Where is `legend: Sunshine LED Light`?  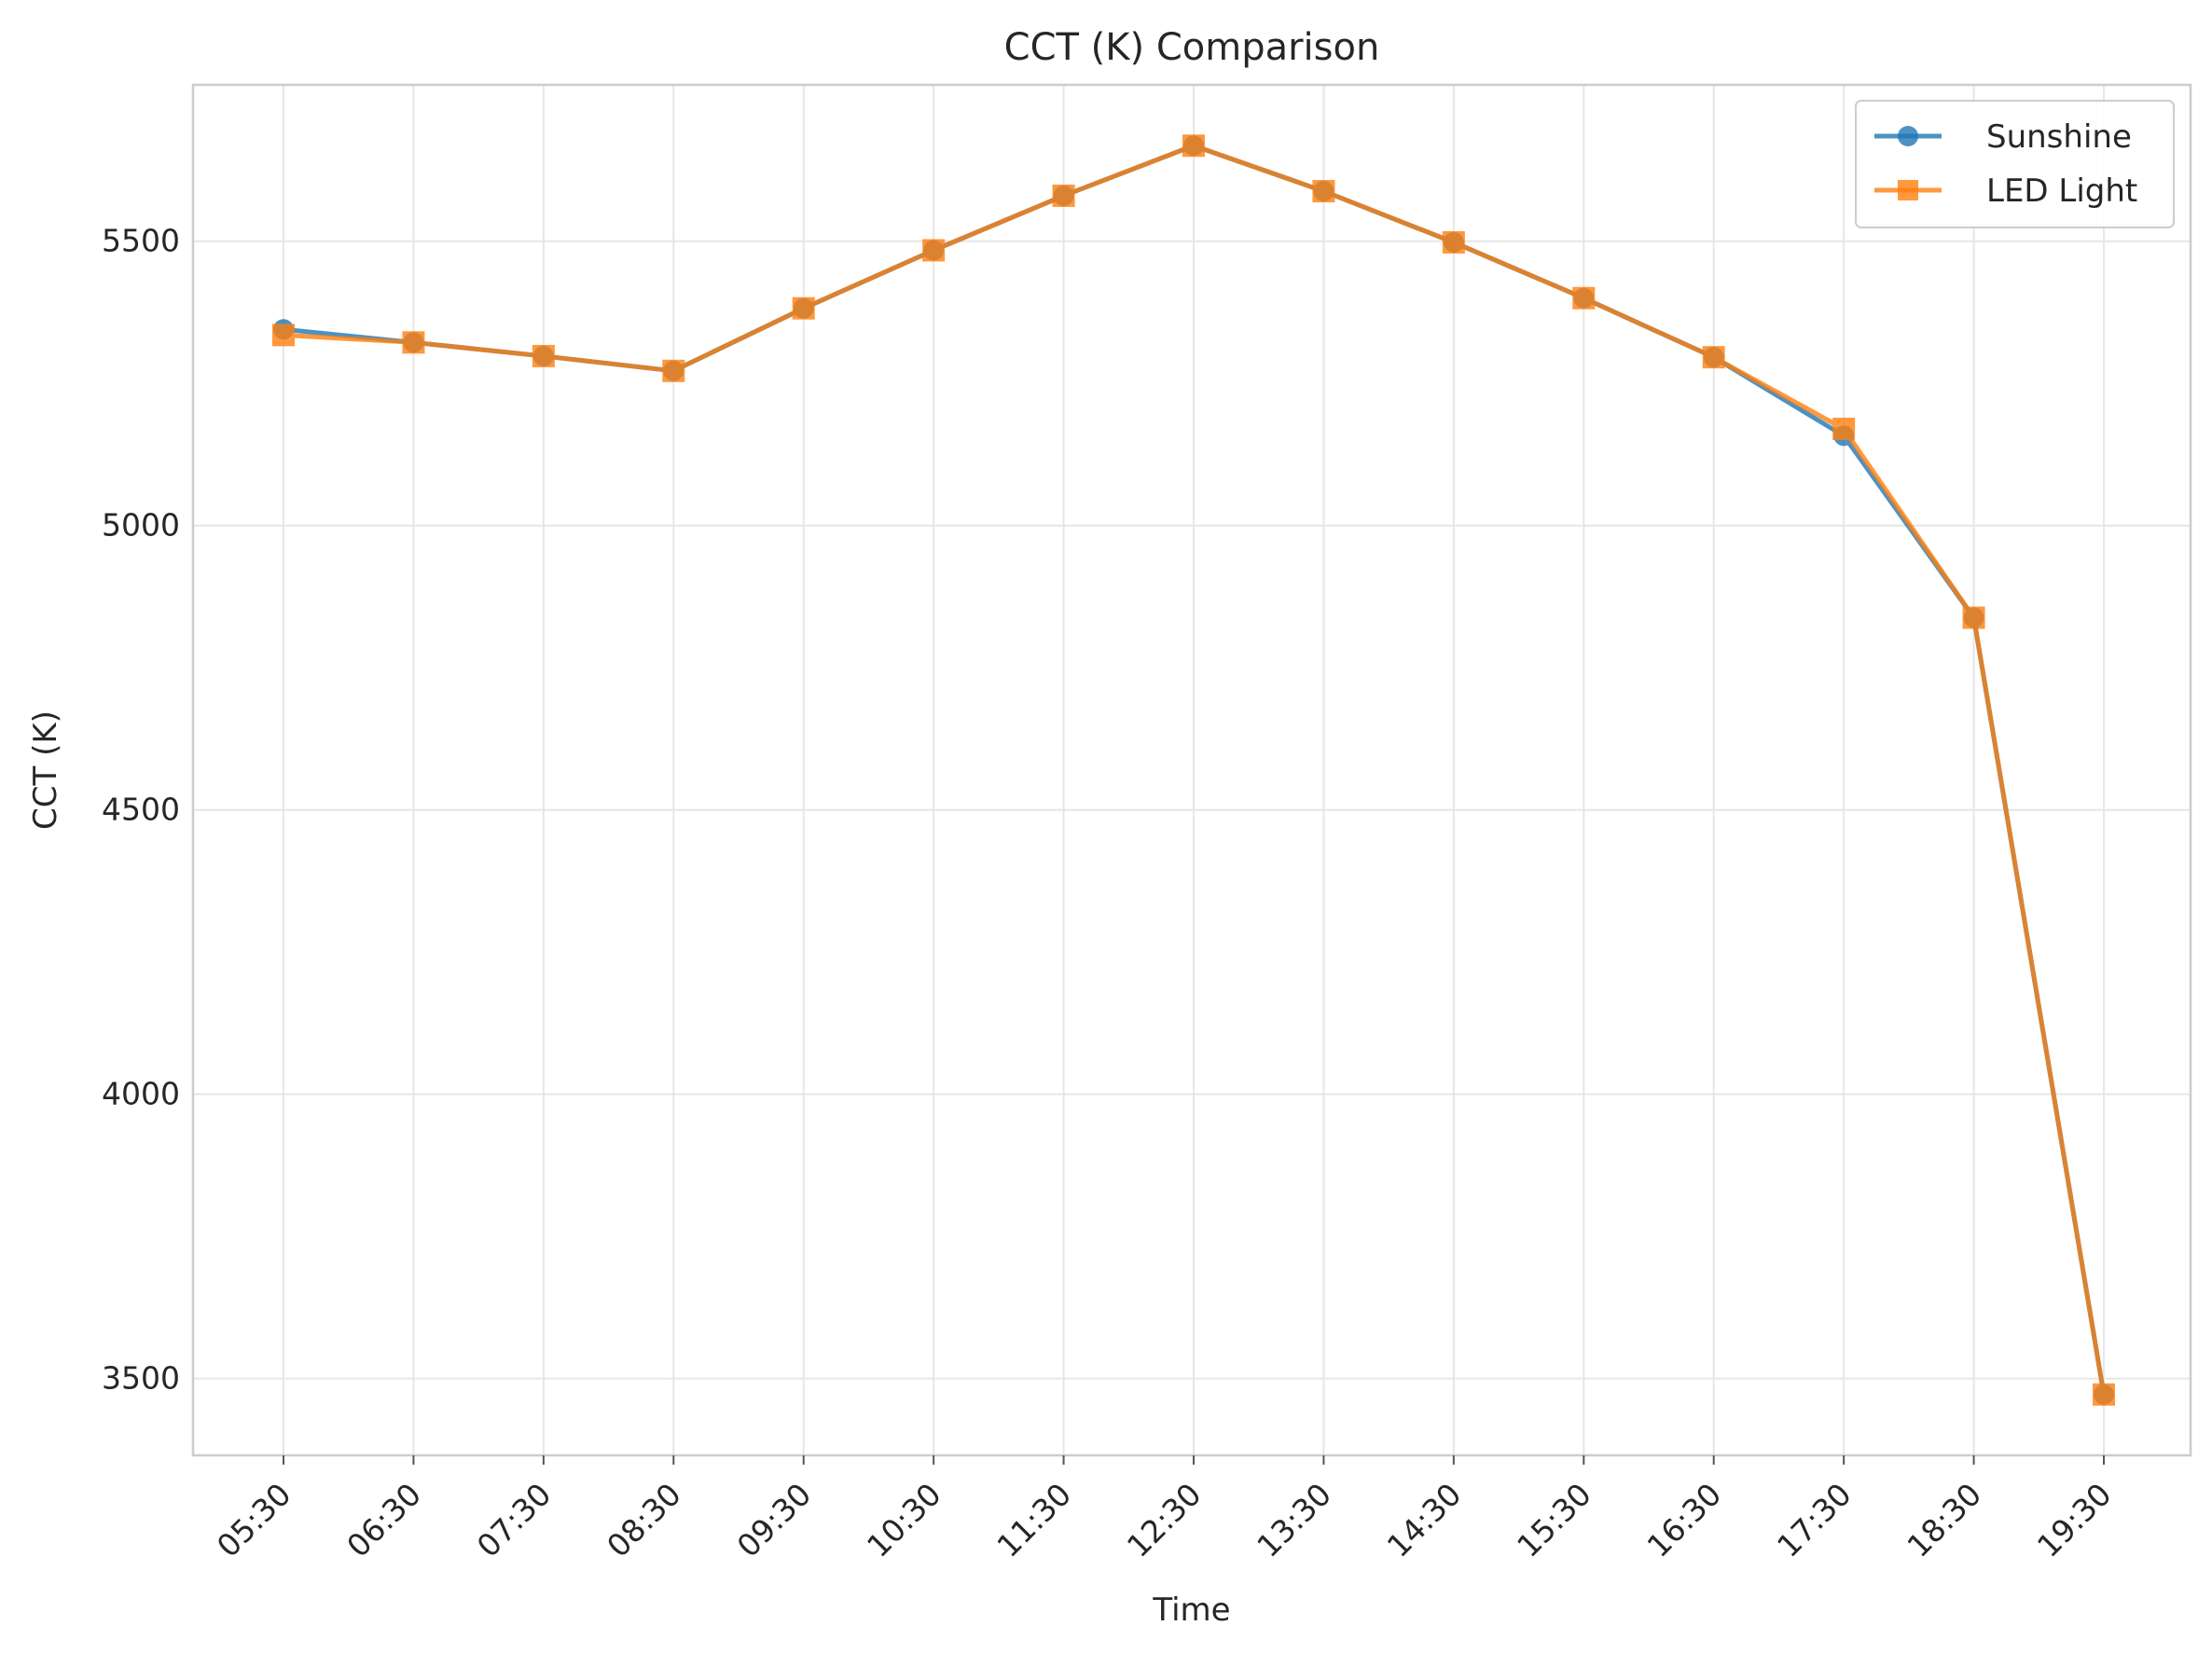
legend: Sunshine LED Light is located at coordinates (2015, 164).